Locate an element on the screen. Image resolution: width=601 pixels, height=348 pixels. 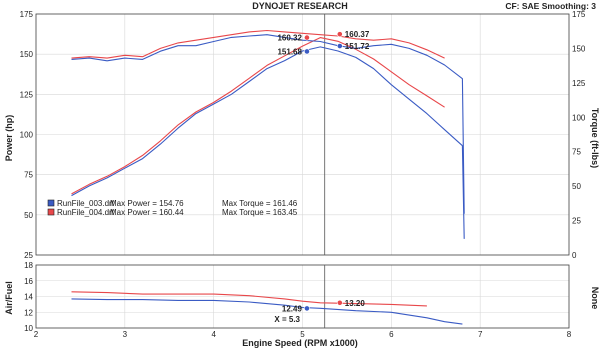
y-tick-label: 25 is located at coordinates (28, 255).